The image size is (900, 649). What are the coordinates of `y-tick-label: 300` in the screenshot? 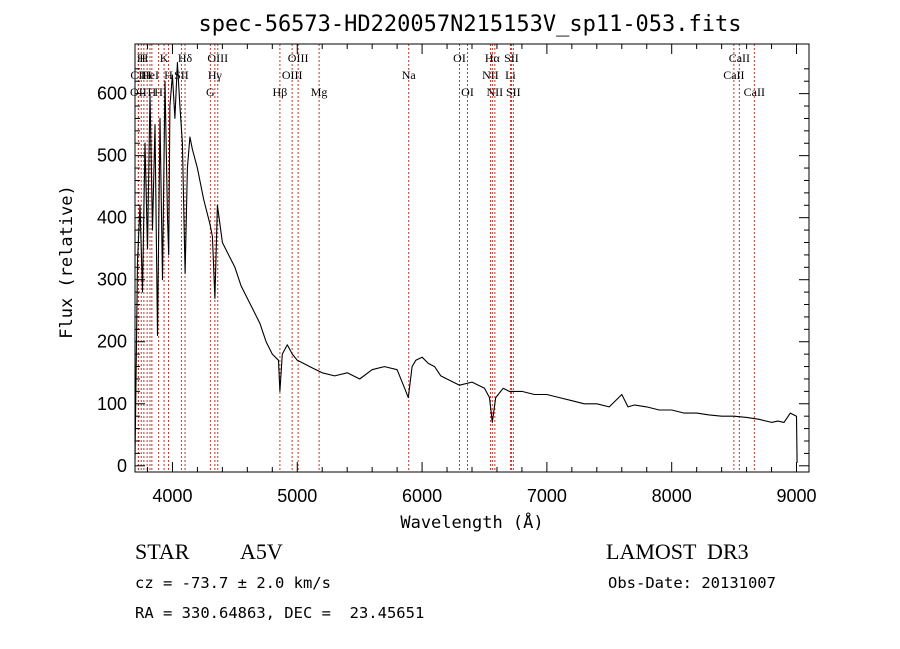 It's located at (112, 280).